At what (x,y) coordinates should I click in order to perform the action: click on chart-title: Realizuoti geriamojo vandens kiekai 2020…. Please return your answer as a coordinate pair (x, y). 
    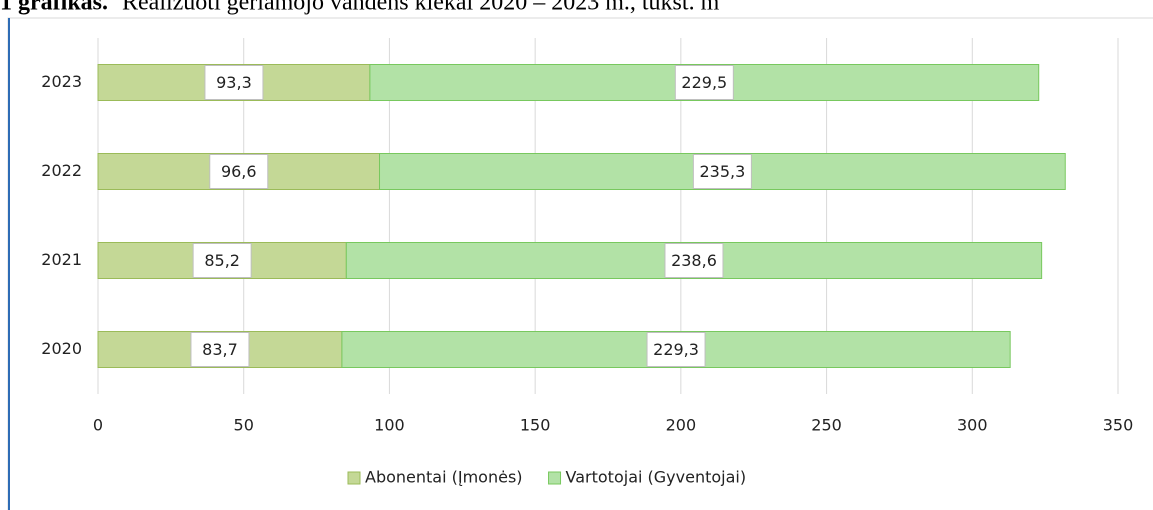
    Looking at the image, I should click on (421, 8).